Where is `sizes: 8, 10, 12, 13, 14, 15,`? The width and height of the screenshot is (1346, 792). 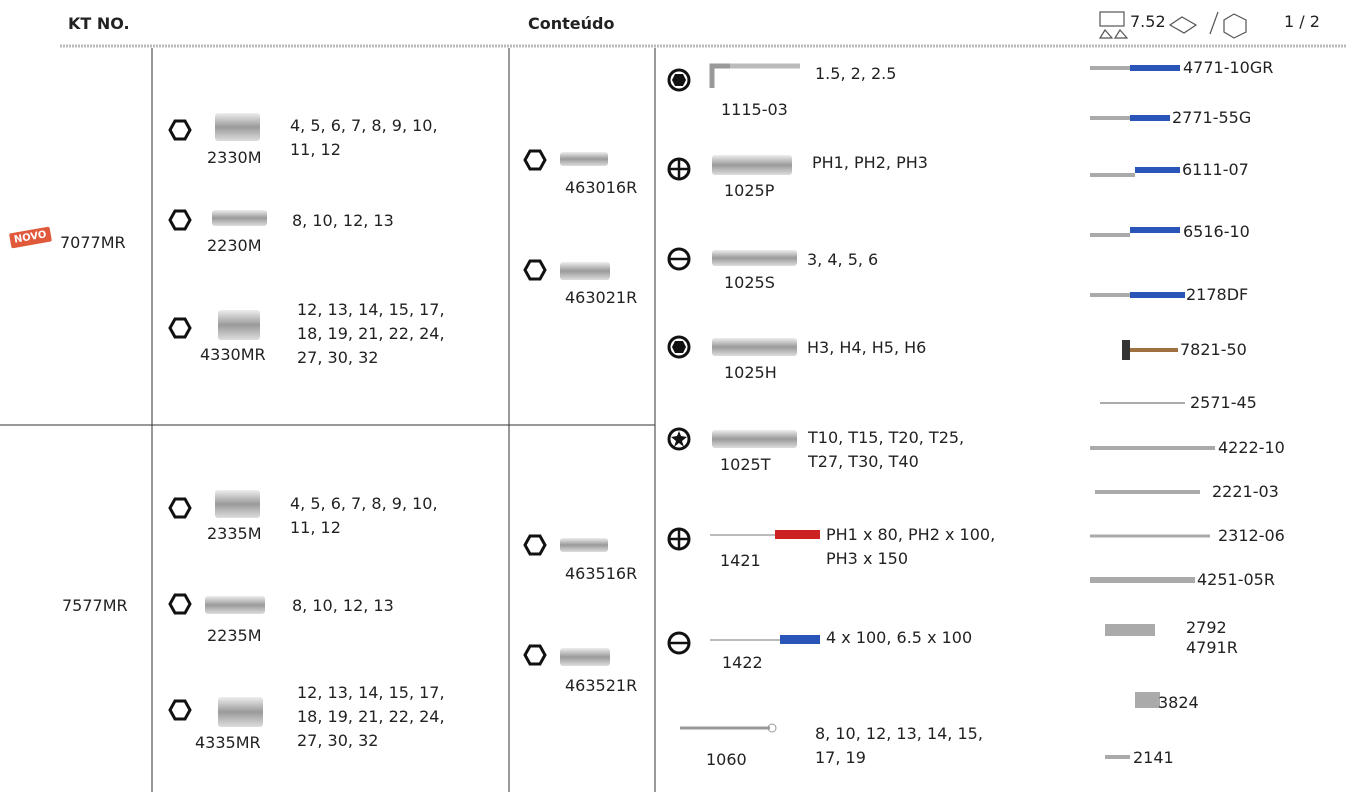 sizes: 8, 10, 12, 13, 14, 15, is located at coordinates (899, 733).